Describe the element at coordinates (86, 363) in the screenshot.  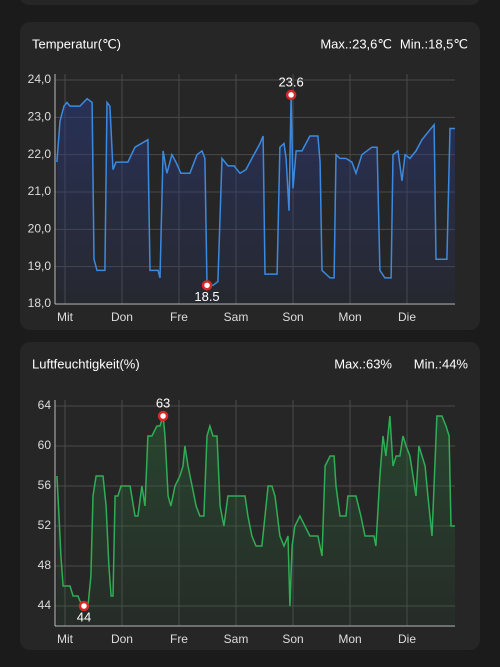
I see `chart-title: Luftfeuchtigkeit(%)` at that location.